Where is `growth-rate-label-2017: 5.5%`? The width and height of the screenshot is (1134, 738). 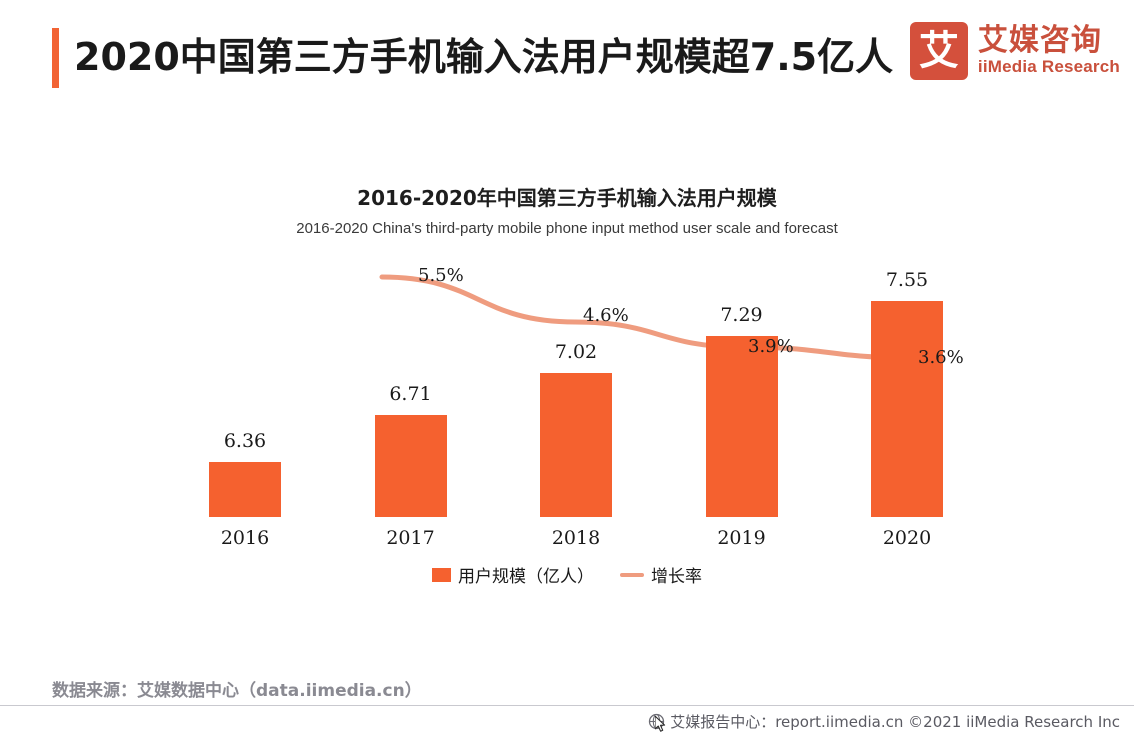
growth-rate-label-2017: 5.5% is located at coordinates (441, 275).